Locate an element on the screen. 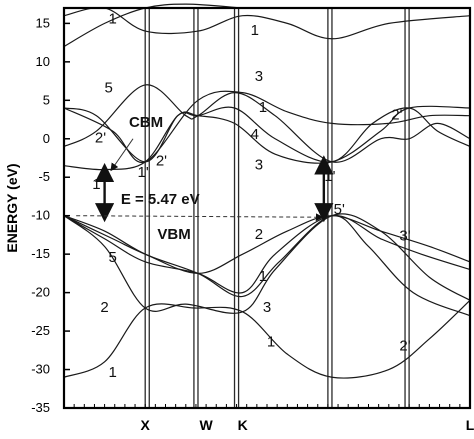 This screenshot has width=474, height=439. annotation-cbm-0: CBM is located at coordinates (146, 122).